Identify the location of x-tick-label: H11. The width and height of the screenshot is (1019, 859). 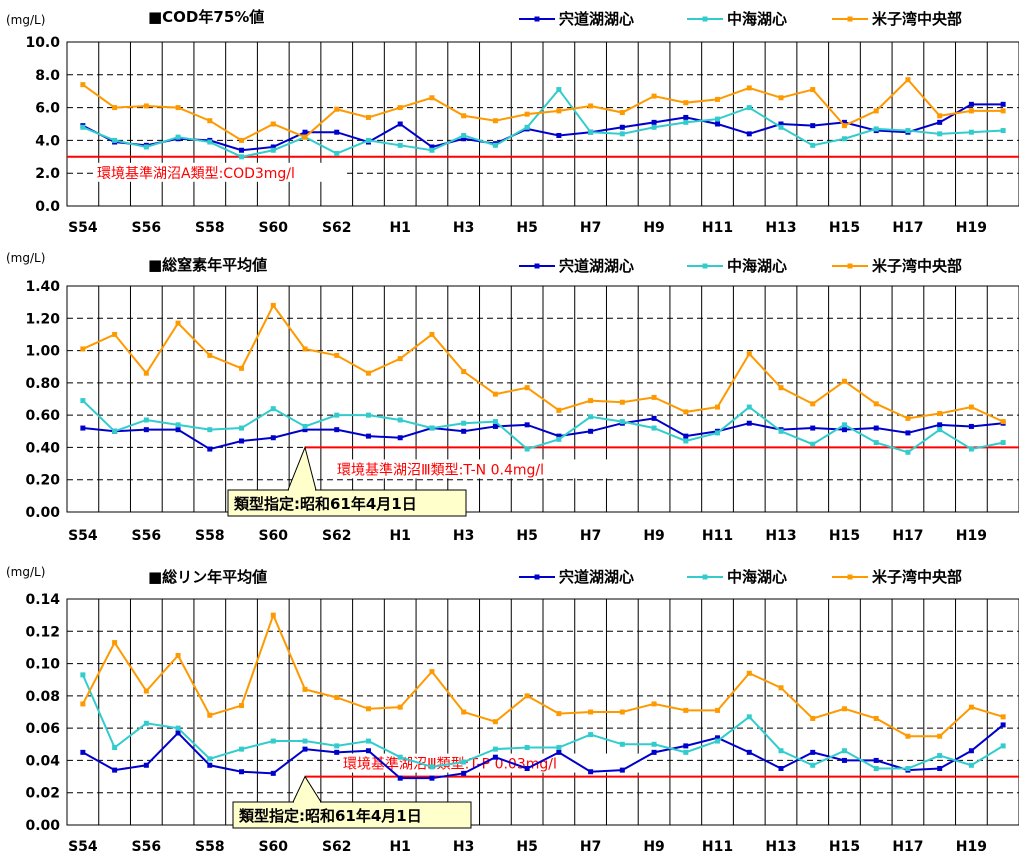
(717, 536).